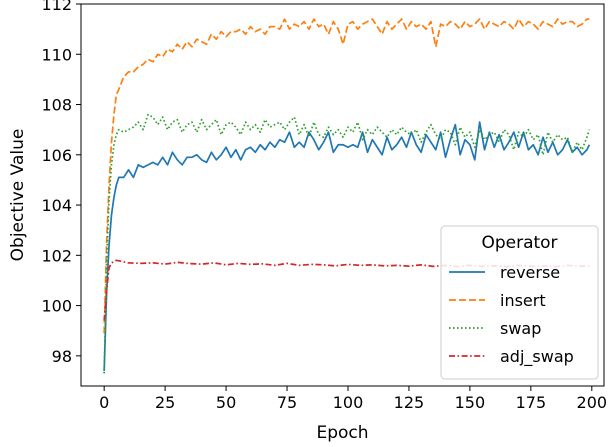 The width and height of the screenshot is (610, 447). I want to click on legend-entries: reverse insert swap adj_swap, so click(511, 315).